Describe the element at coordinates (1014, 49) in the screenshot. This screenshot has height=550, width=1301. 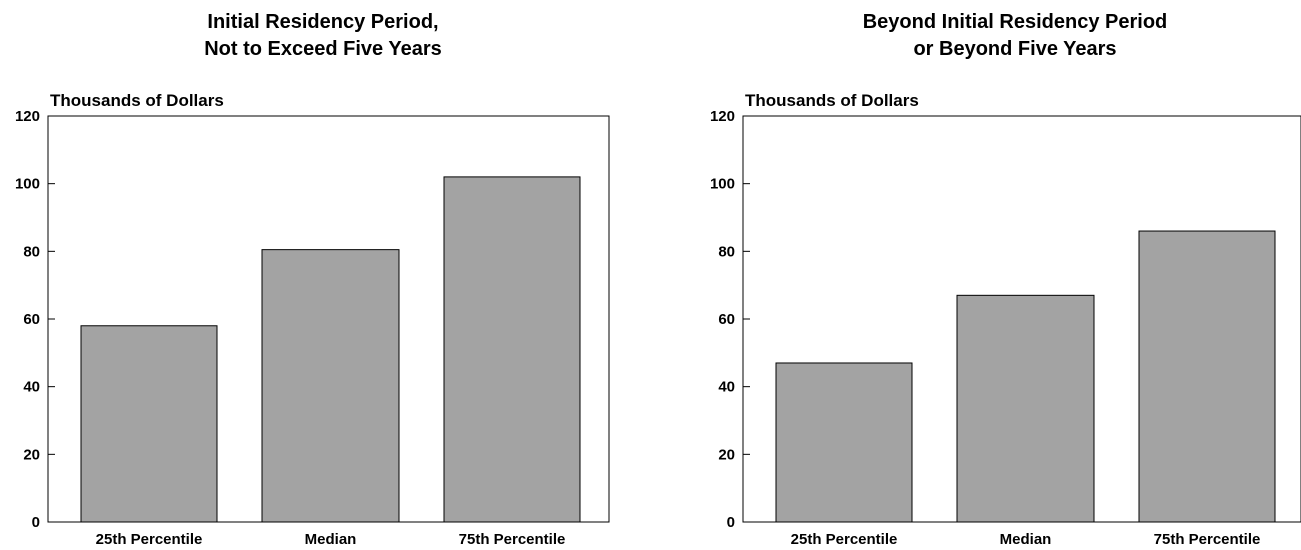
I see `chart-title-line: or Beyond Five Years` at that location.